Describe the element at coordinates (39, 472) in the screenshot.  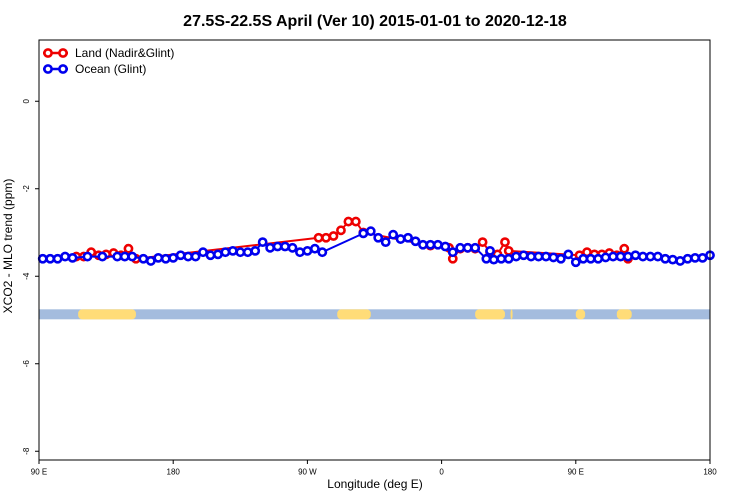
I see `x-tick-label: 90 E` at that location.